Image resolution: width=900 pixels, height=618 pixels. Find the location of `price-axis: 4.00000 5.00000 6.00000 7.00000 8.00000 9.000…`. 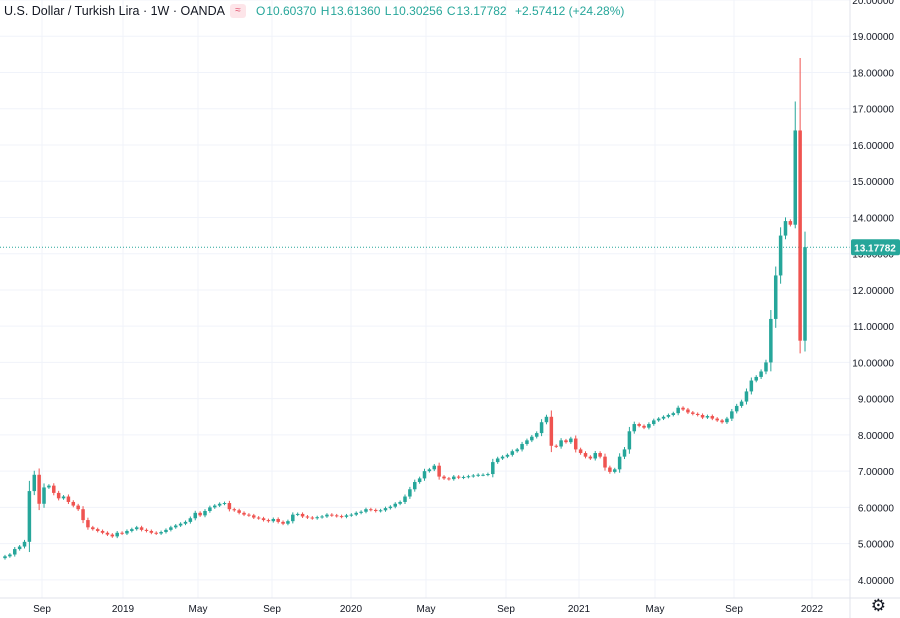

price-axis: 4.00000 5.00000 6.00000 7.00000 8.00000 9.000… is located at coordinates (872, 309).